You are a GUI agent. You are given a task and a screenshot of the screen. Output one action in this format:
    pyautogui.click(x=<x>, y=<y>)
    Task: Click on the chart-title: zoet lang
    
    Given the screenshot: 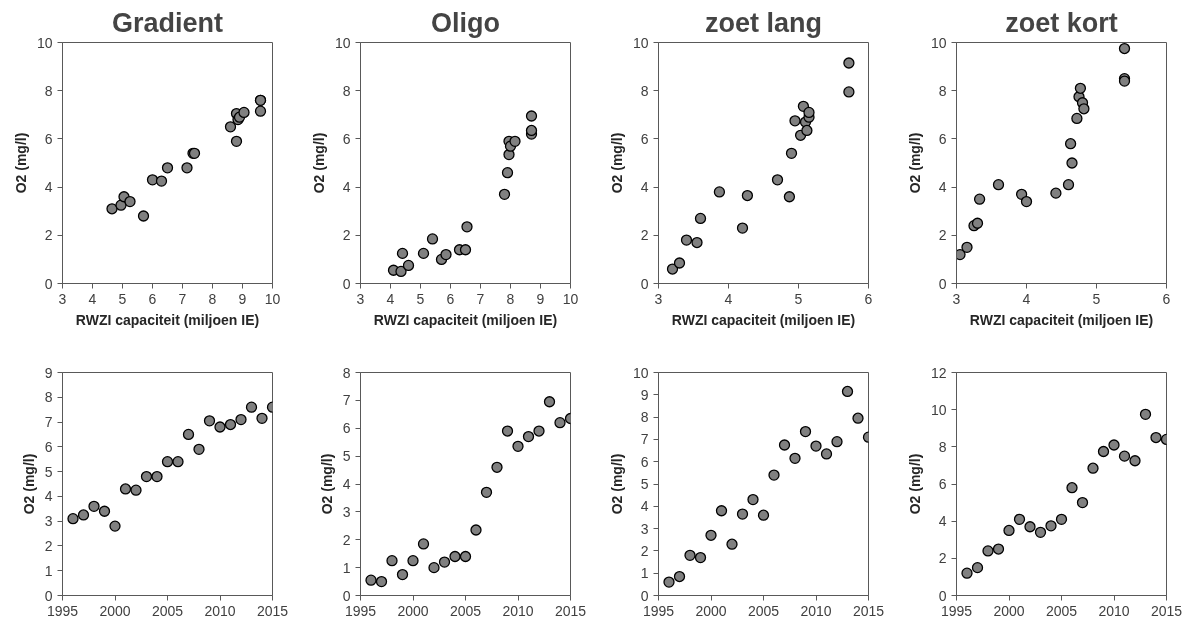 What is the action you would take?
    pyautogui.click(x=764, y=22)
    